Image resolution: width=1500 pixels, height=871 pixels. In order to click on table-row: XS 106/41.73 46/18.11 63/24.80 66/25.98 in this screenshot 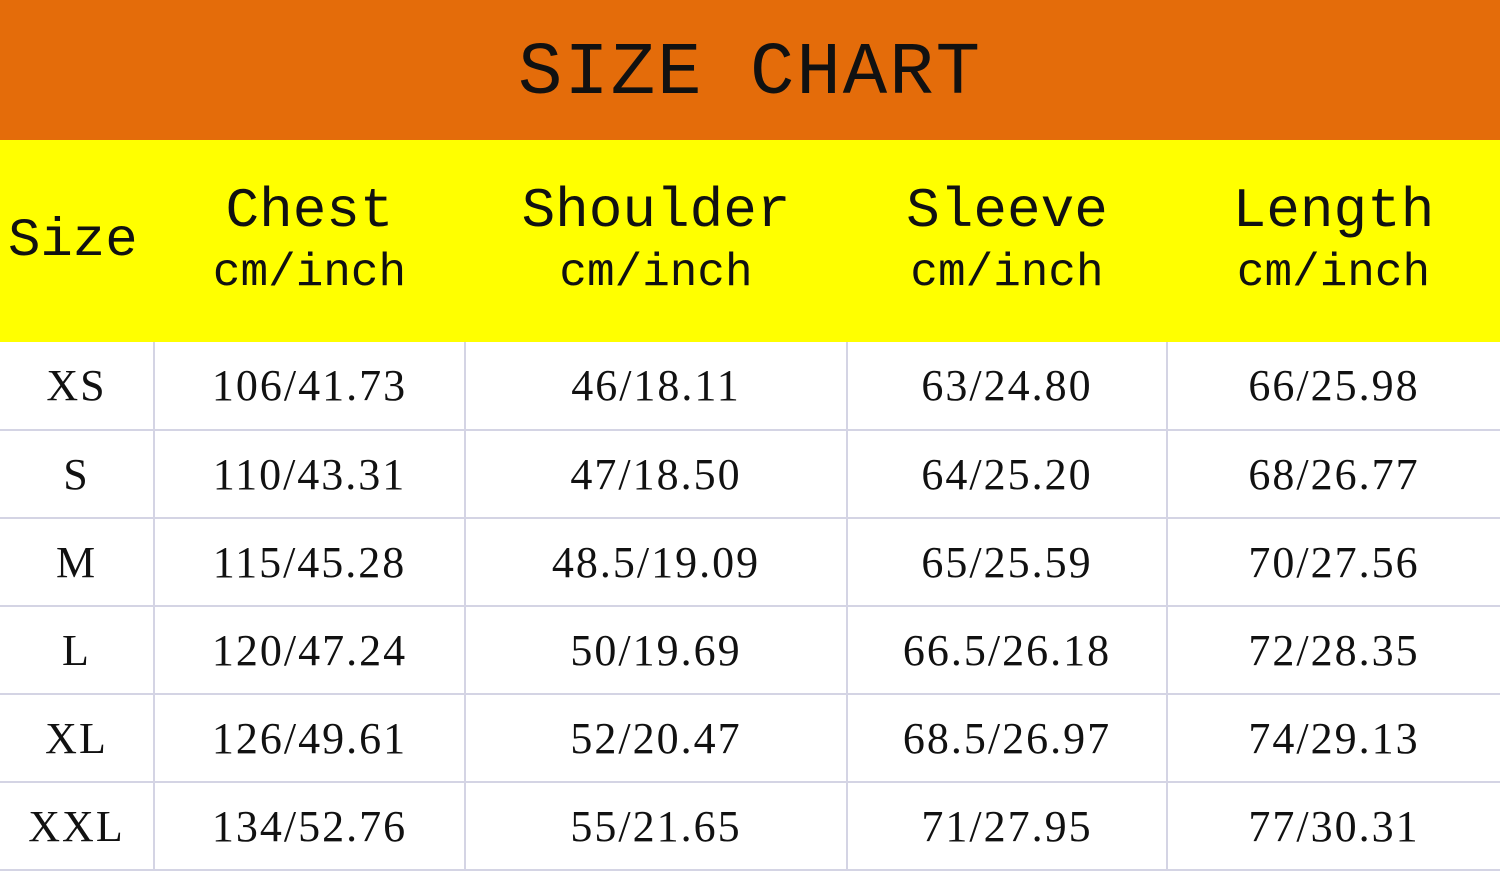, I will do `click(750, 386)`.